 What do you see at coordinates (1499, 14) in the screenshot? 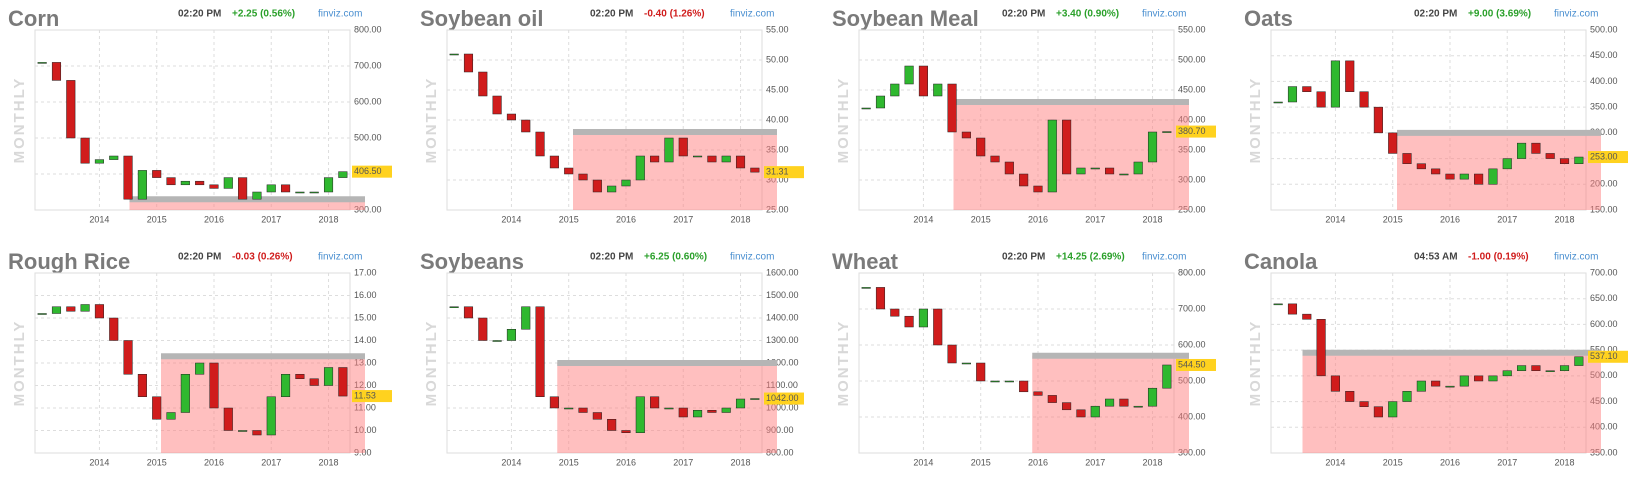
I see `change: +9.00 (3.69%)` at bounding box center [1499, 14].